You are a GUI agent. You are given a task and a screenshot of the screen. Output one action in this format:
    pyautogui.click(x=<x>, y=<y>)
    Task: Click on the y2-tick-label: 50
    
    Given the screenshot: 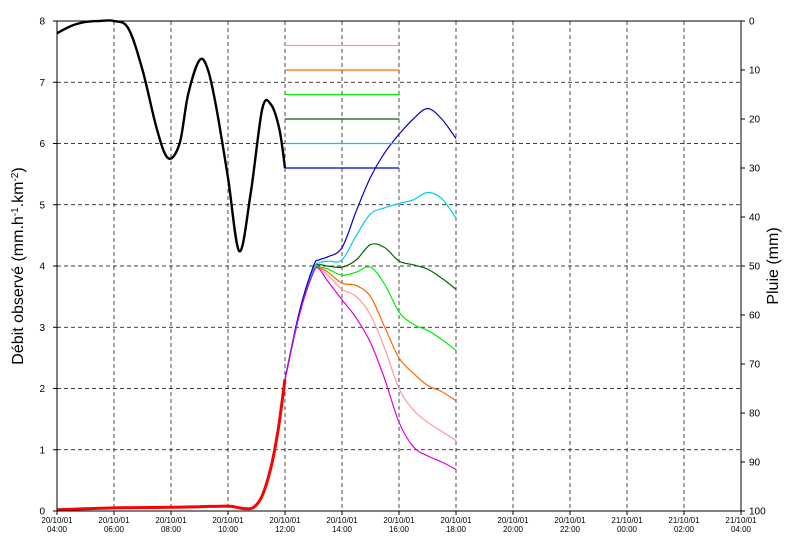 What is the action you would take?
    pyautogui.click(x=755, y=267)
    